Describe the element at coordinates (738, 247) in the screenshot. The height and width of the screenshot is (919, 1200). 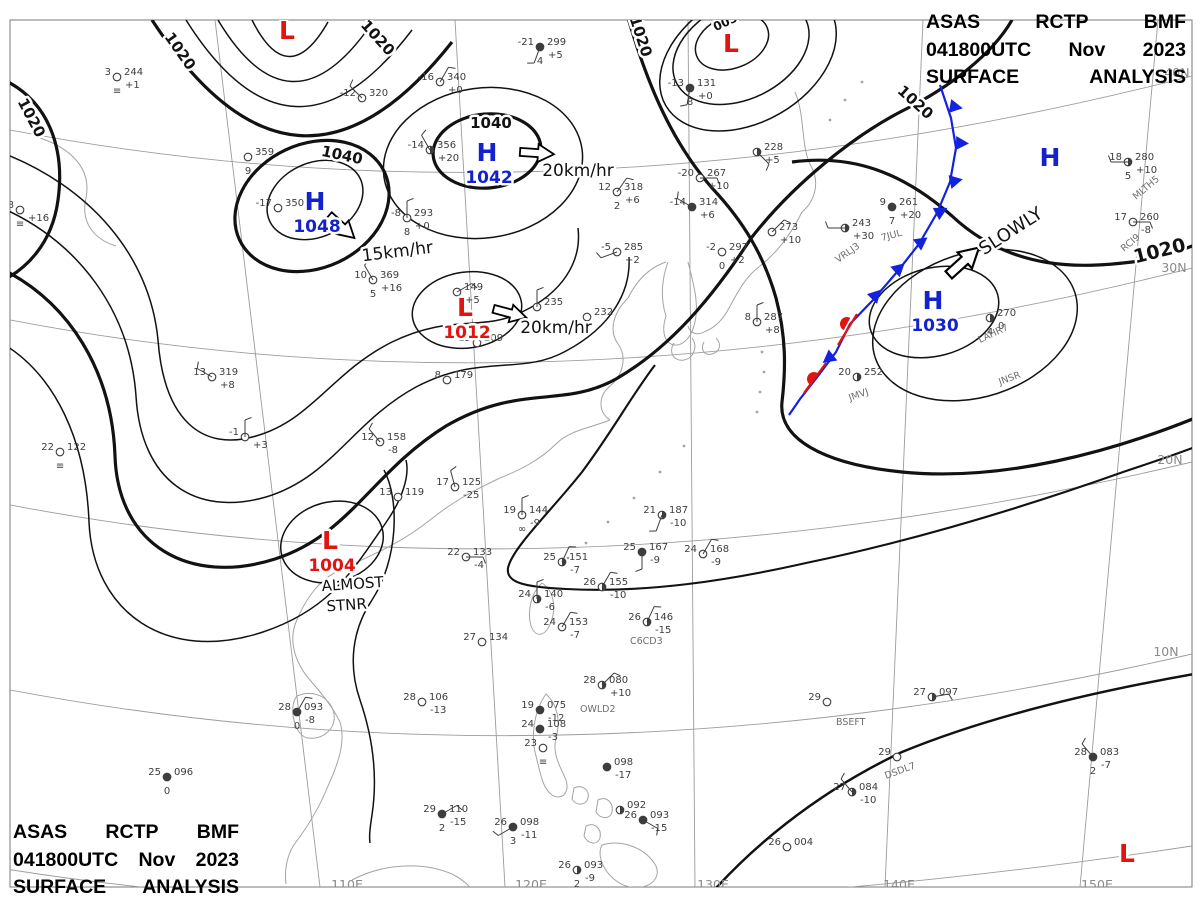
I see `svg-text: 297` at that location.